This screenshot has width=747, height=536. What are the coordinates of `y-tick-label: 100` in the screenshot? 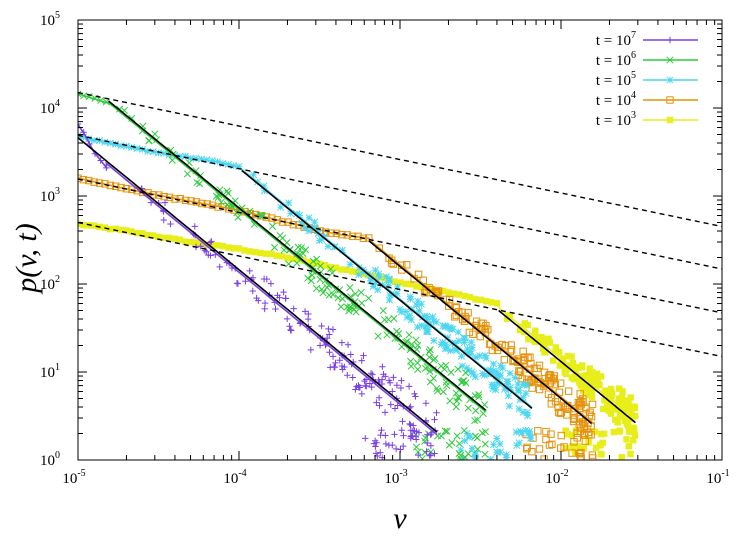 It's located at (50, 459).